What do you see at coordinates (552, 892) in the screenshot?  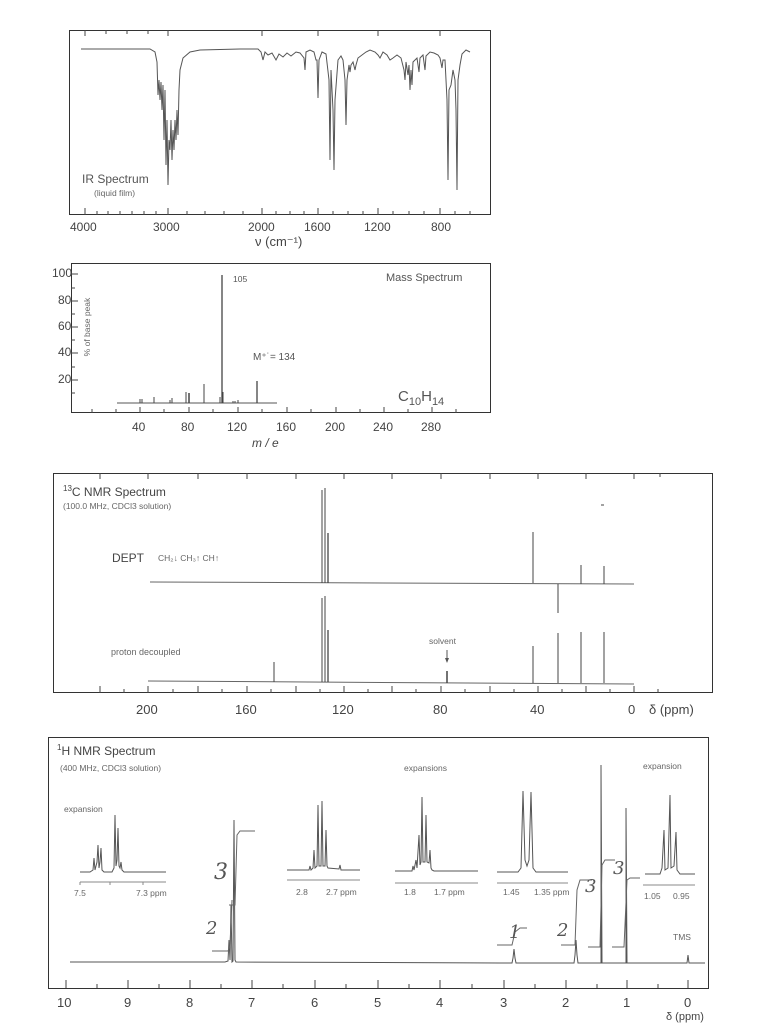 I see `h1-exp4-tick: 1.35 ppm` at bounding box center [552, 892].